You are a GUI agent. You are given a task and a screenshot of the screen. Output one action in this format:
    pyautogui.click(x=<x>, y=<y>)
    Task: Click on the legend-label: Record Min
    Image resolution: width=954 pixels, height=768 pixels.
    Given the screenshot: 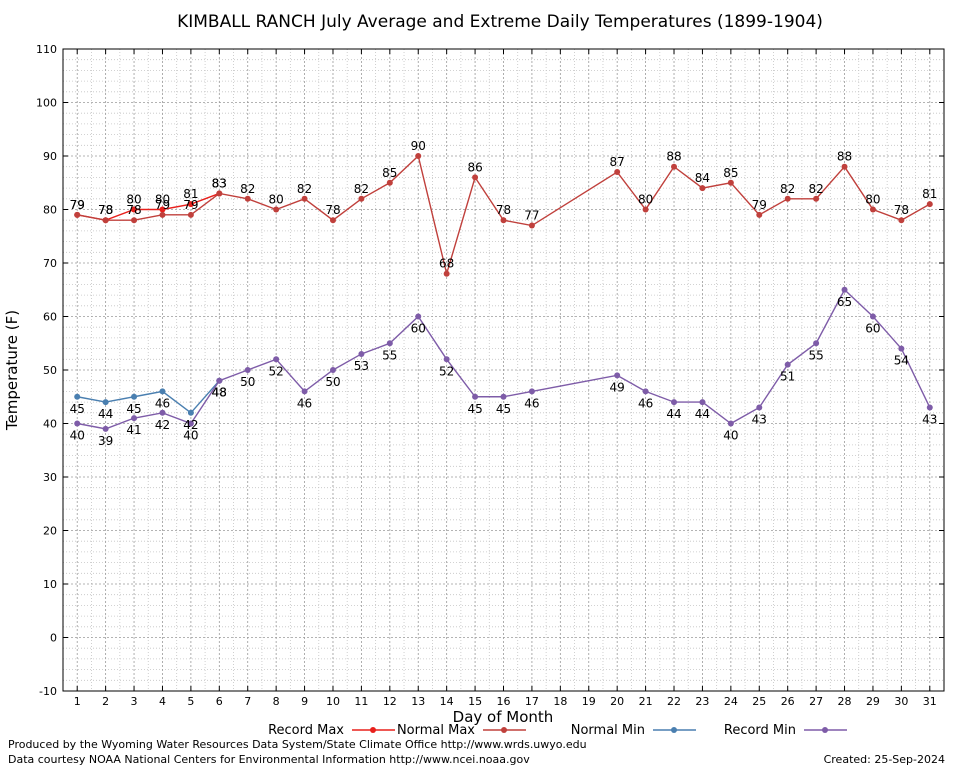 What is the action you would take?
    pyautogui.click(x=760, y=730)
    